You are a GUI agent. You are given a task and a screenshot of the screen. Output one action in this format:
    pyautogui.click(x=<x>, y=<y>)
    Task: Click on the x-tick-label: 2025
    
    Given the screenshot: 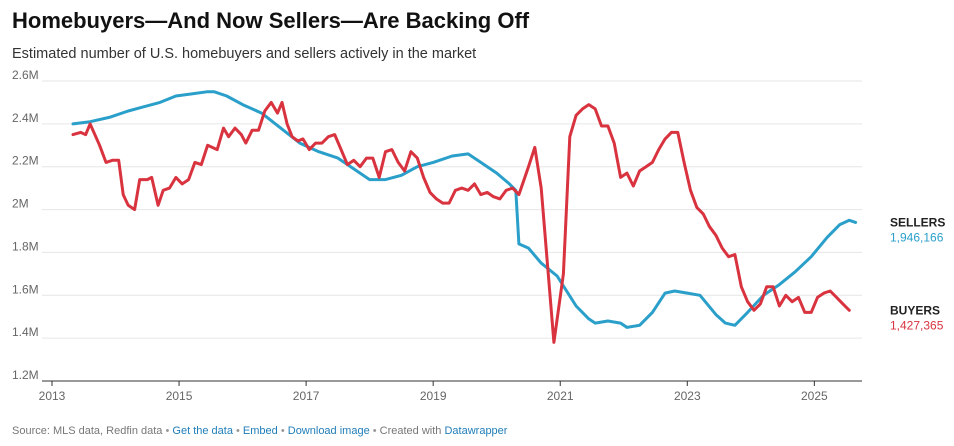 What is the action you would take?
    pyautogui.click(x=814, y=396)
    